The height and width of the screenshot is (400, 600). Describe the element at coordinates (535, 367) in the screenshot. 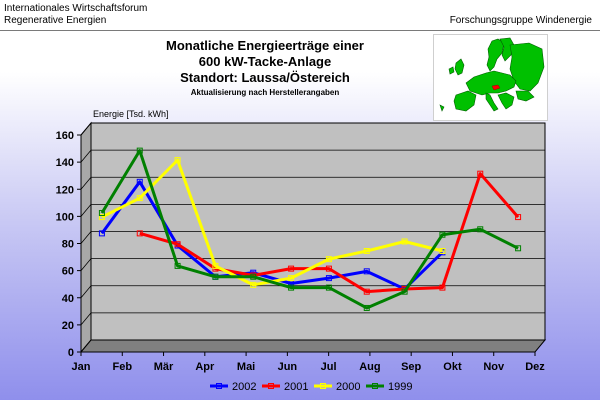

I see `x-tick-label: Dez` at that location.